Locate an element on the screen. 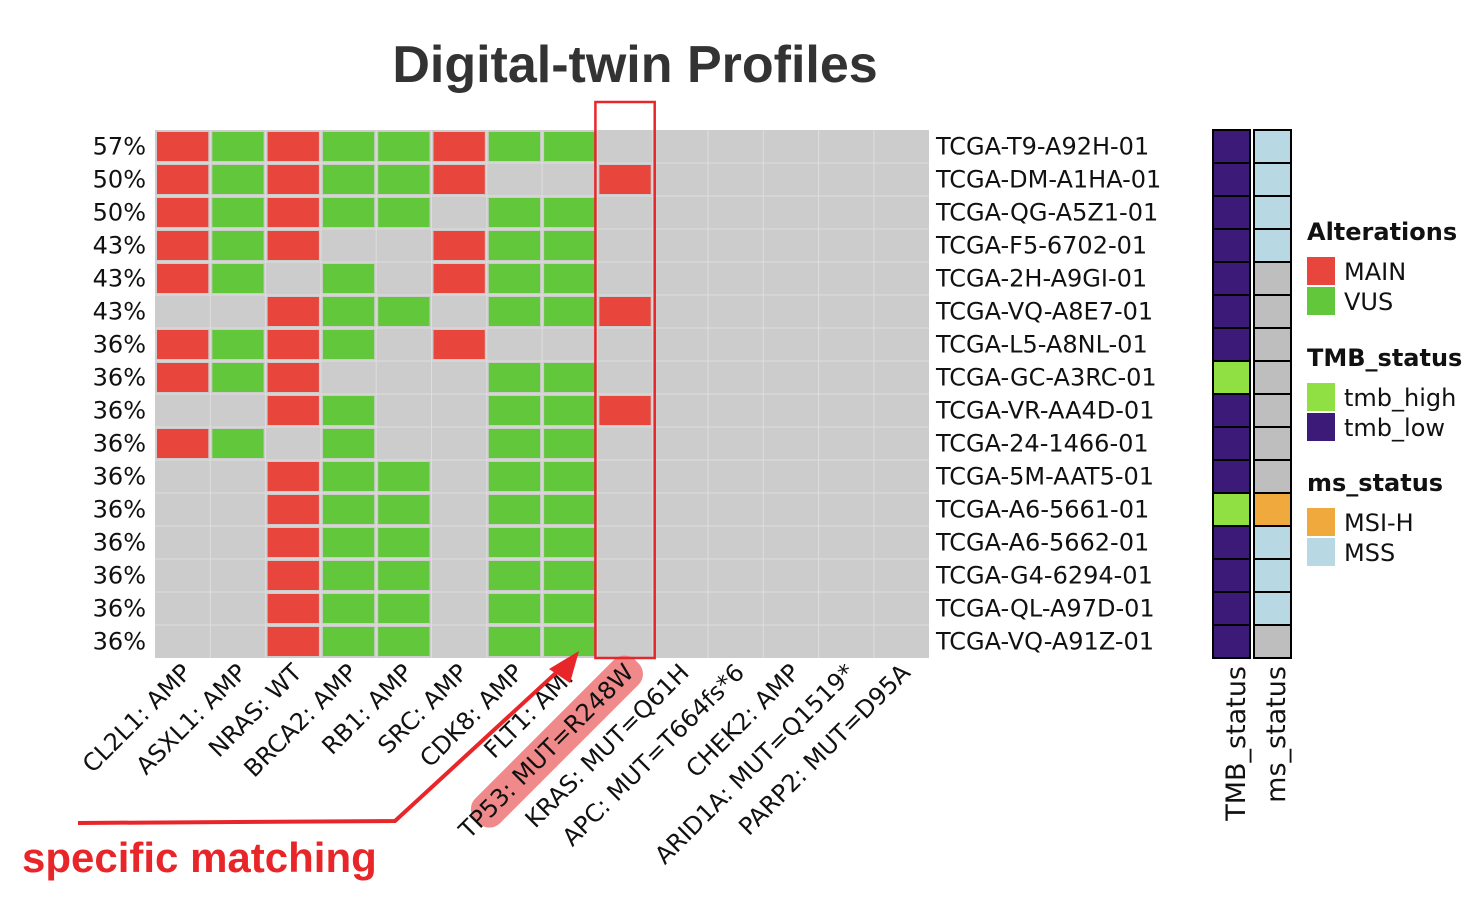 This screenshot has width=1478, height=910. highlight-group is located at coordinates (625, 380).